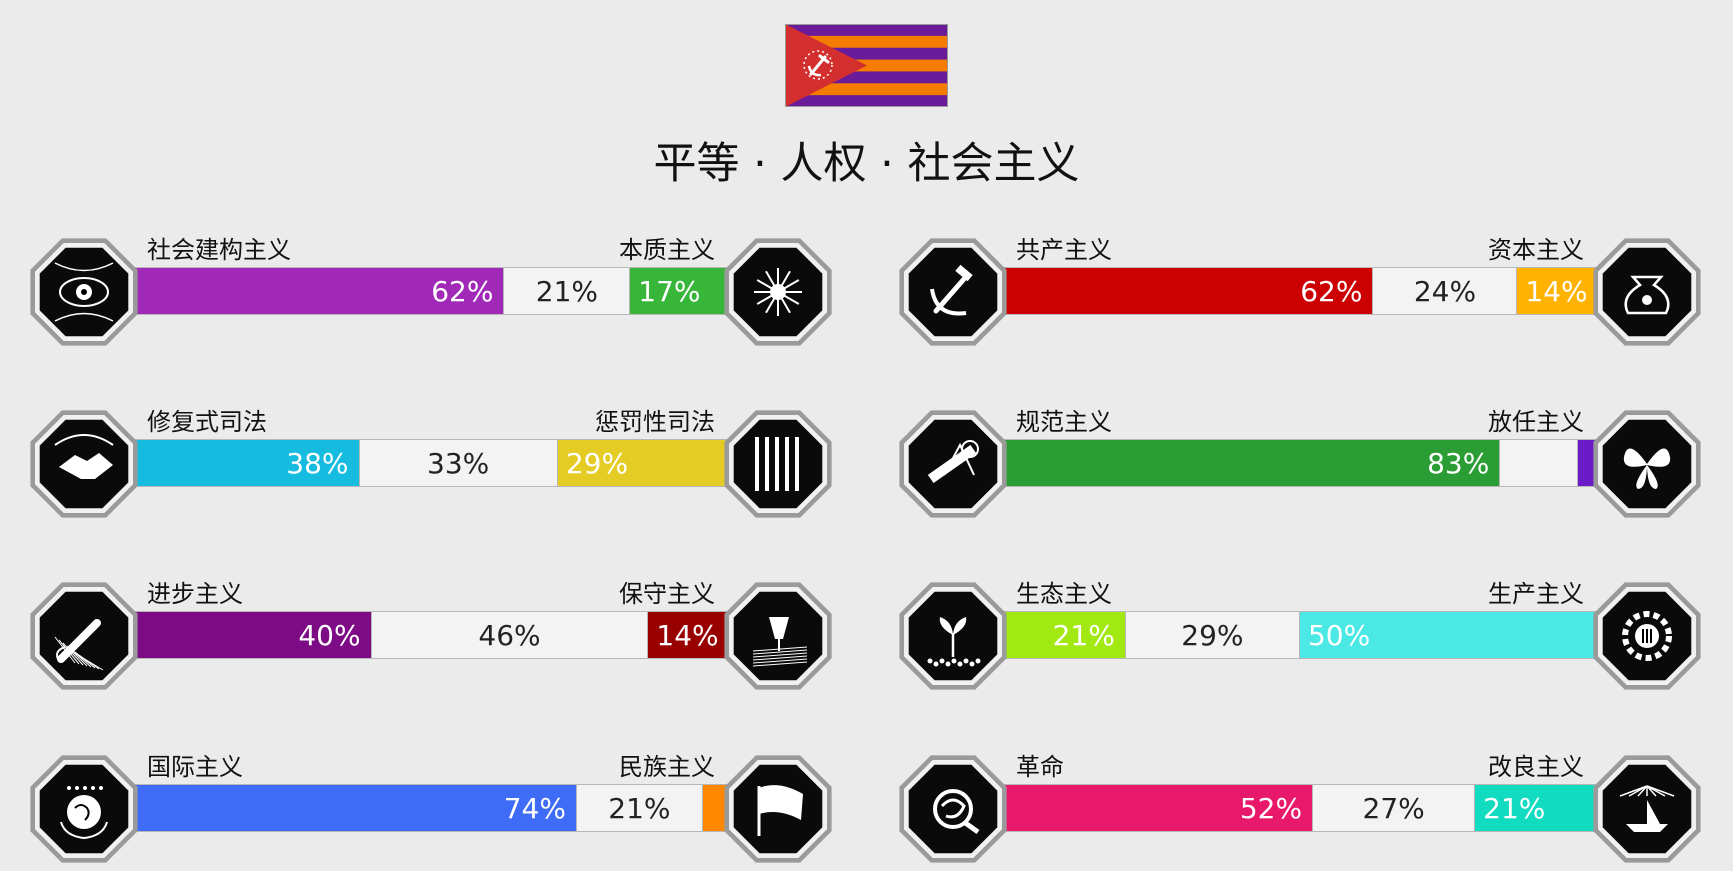  I want to click on axis-right-label: 民族主义, so click(667, 767).